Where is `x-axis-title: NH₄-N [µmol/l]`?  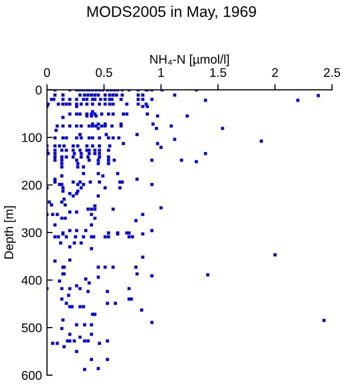
x-axis-title: NH₄-N [µmol/l] is located at coordinates (189, 60).